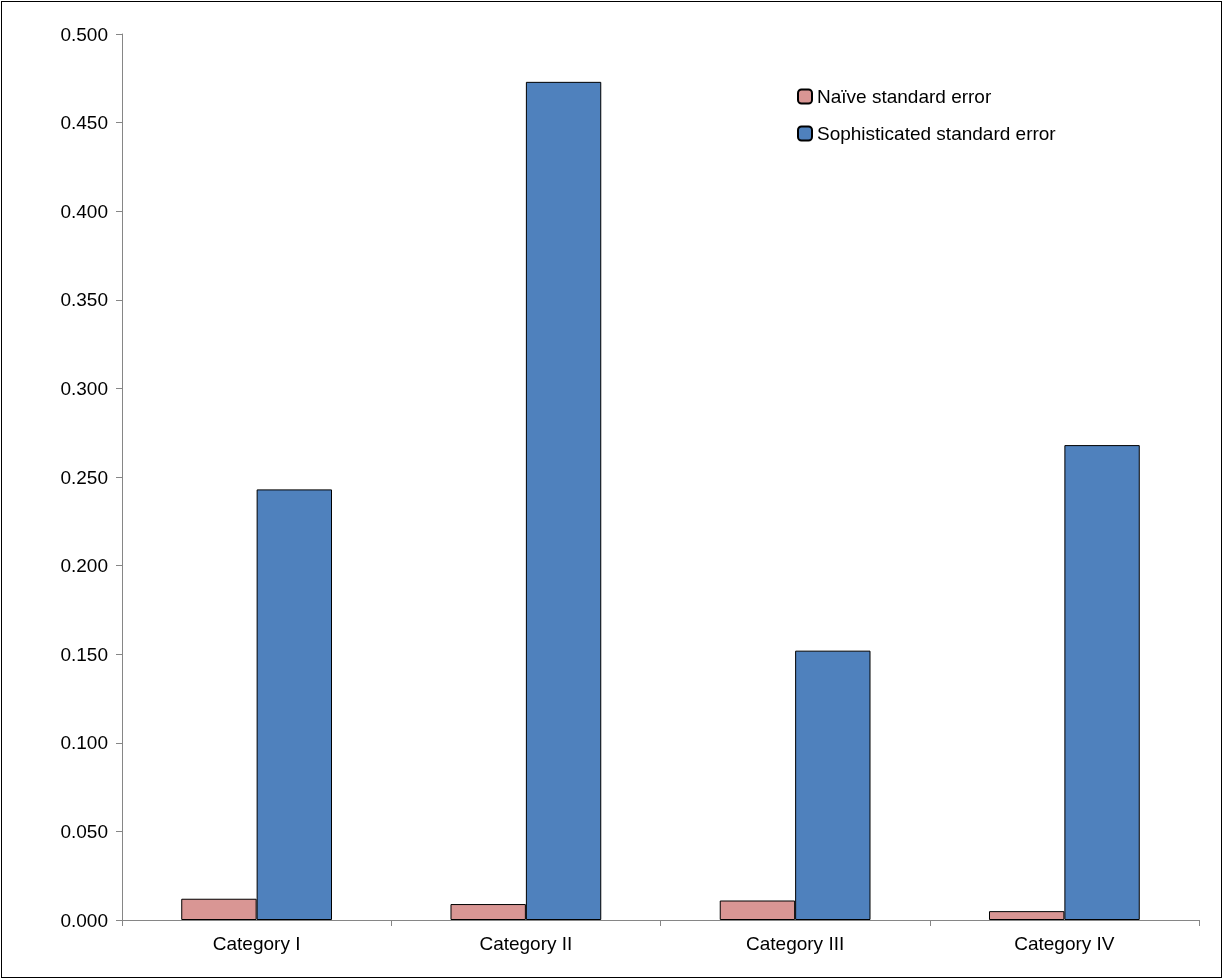  Describe the element at coordinates (526, 943) in the screenshot. I see `x-tick-label: Category II` at that location.